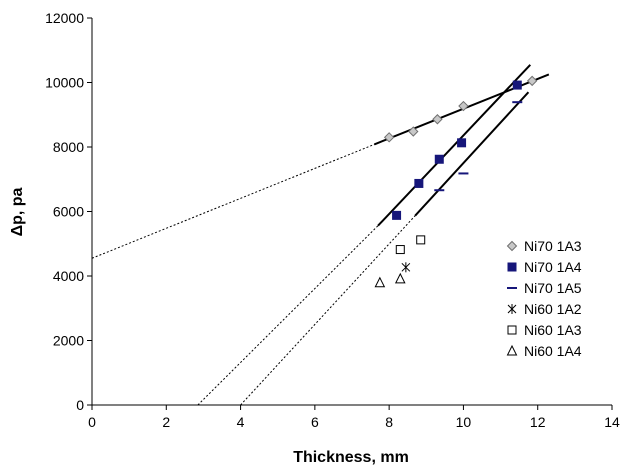 This screenshot has width=625, height=468. I want to click on x-tick-label: 8, so click(389, 422).